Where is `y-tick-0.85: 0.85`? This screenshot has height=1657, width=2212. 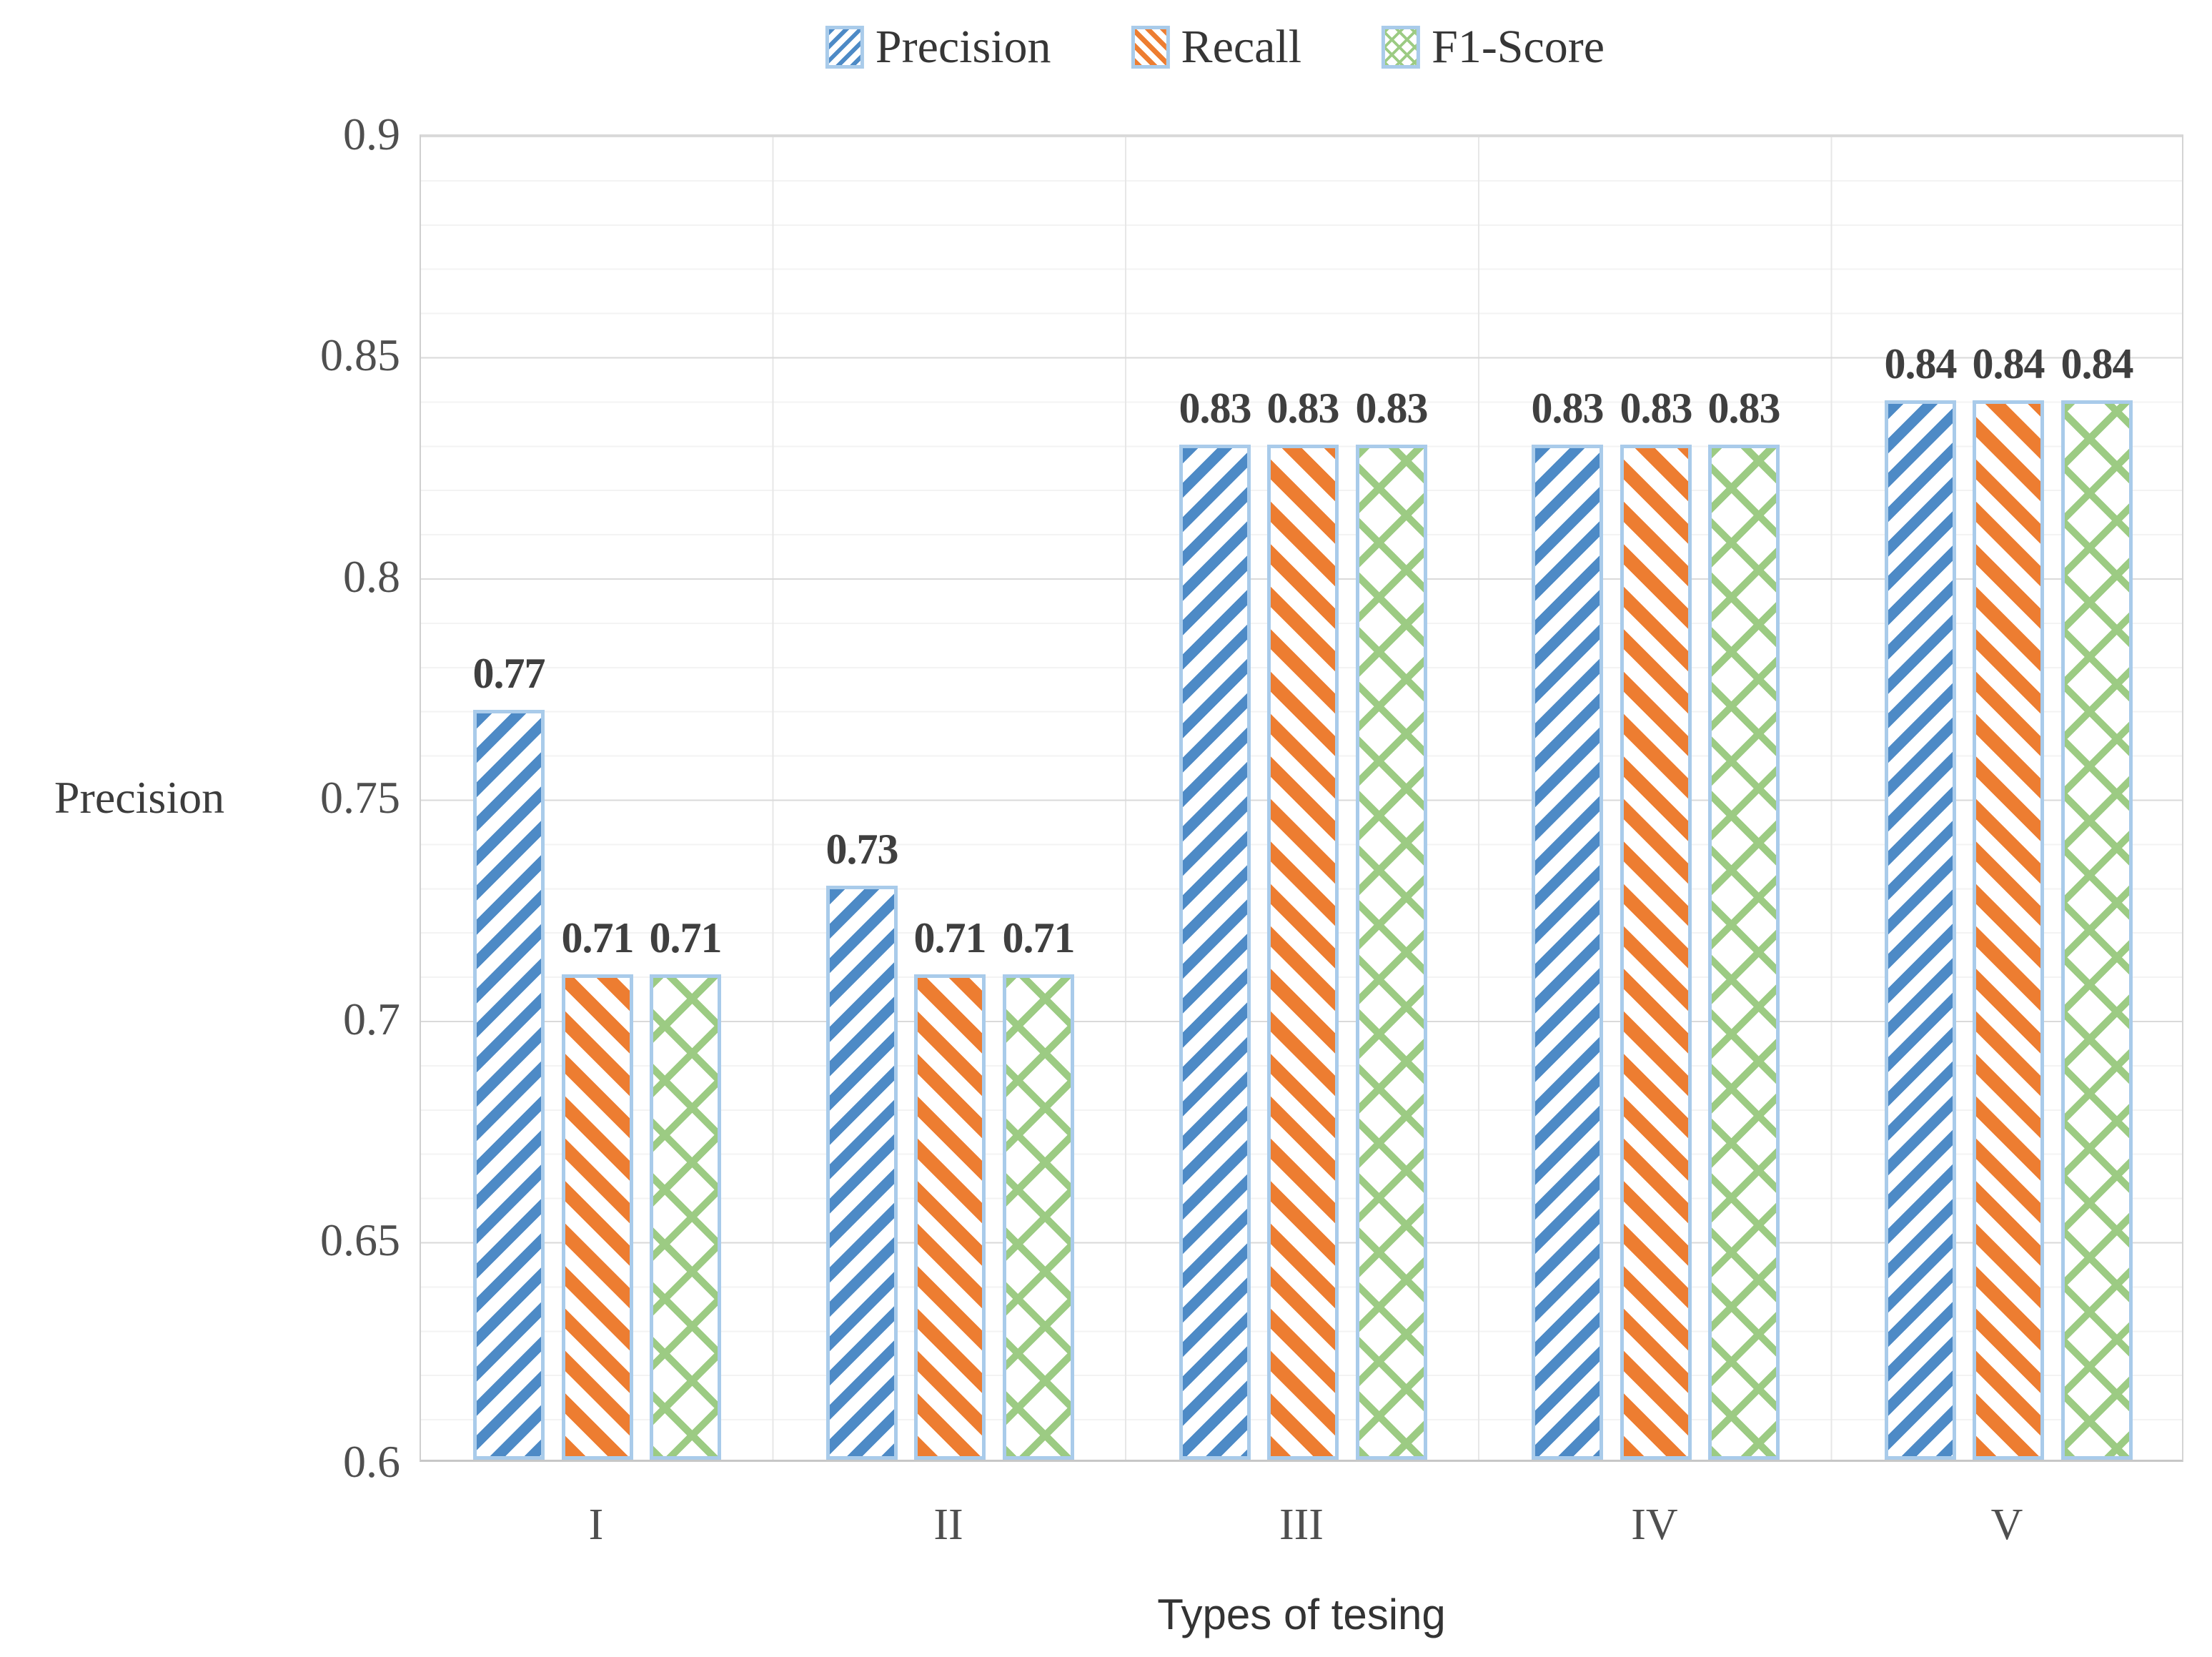
y-tick-0.85: 0.85 is located at coordinates (360, 355).